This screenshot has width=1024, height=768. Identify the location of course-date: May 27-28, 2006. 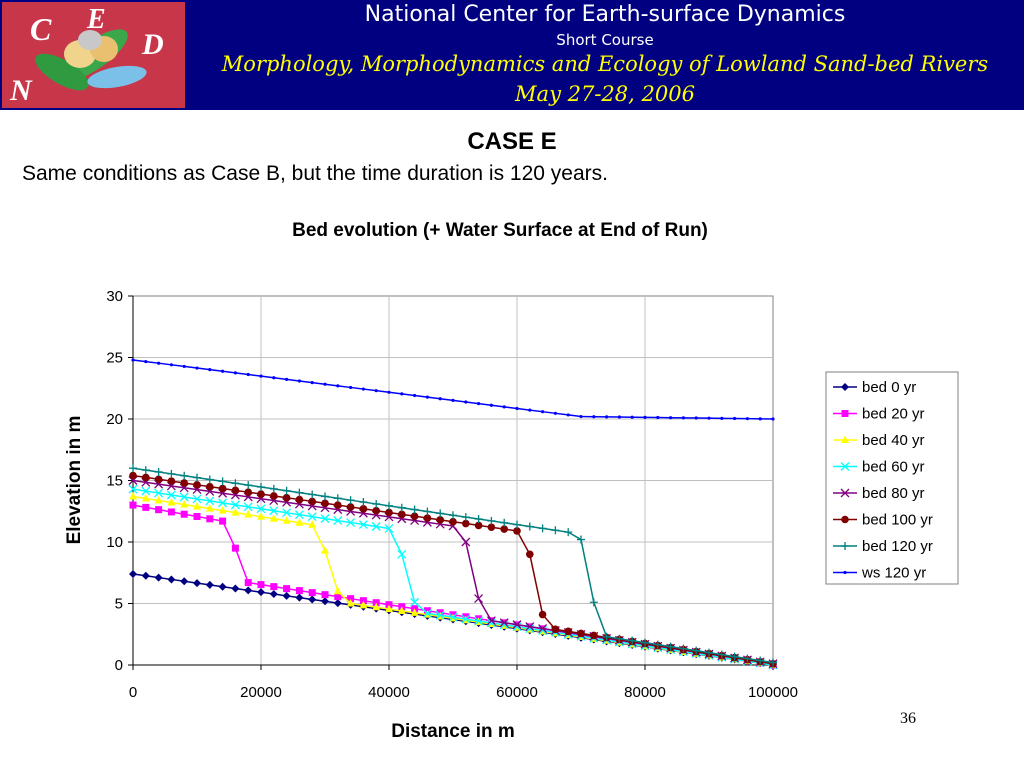
(605, 94).